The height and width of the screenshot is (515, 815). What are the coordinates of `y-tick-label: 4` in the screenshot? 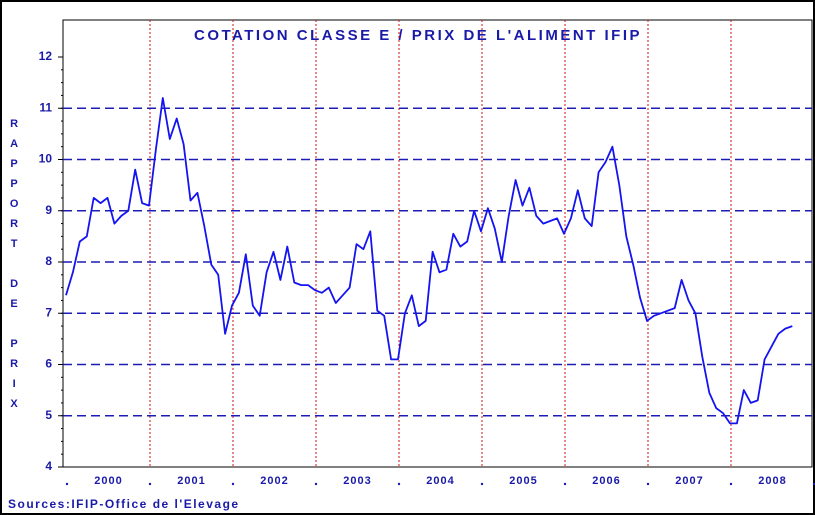 It's located at (48, 466).